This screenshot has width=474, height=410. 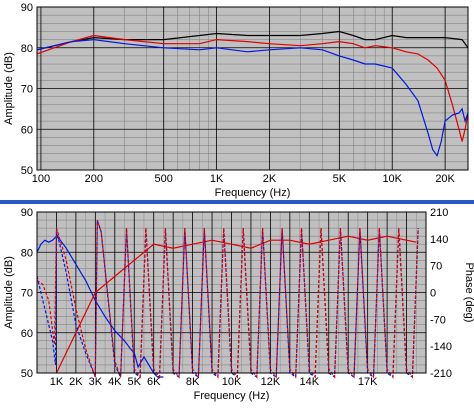 I want to click on y-right-tick-label: -70, so click(x=438, y=320).